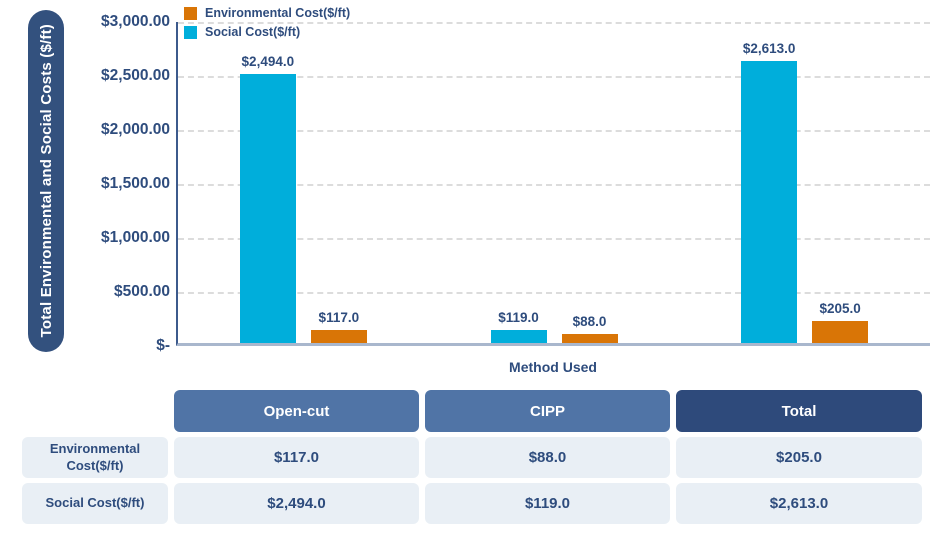 This screenshot has width=938, height=540. Describe the element at coordinates (253, 32) in the screenshot. I see `legend-label-social: Social Cost($/ft)` at that location.